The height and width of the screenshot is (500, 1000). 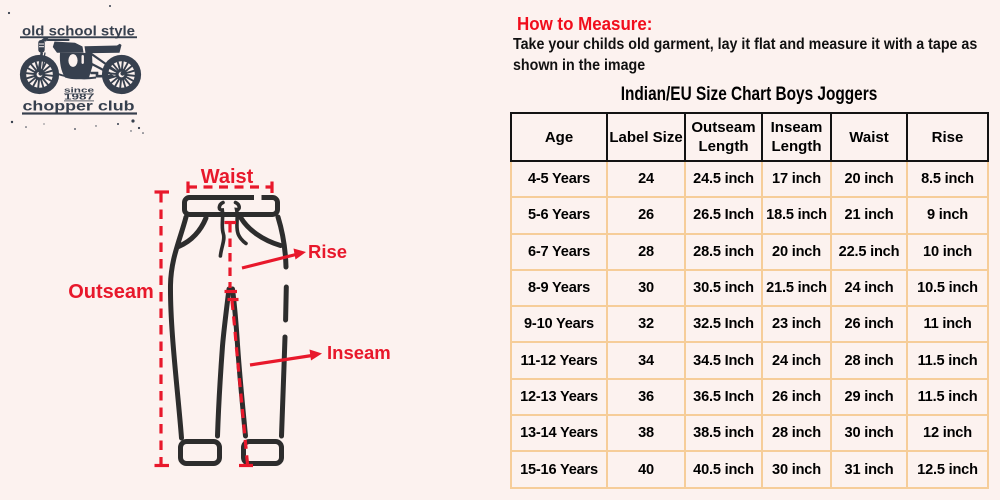 What do you see at coordinates (327, 251) in the screenshot?
I see `svg-text: Rise` at bounding box center [327, 251].